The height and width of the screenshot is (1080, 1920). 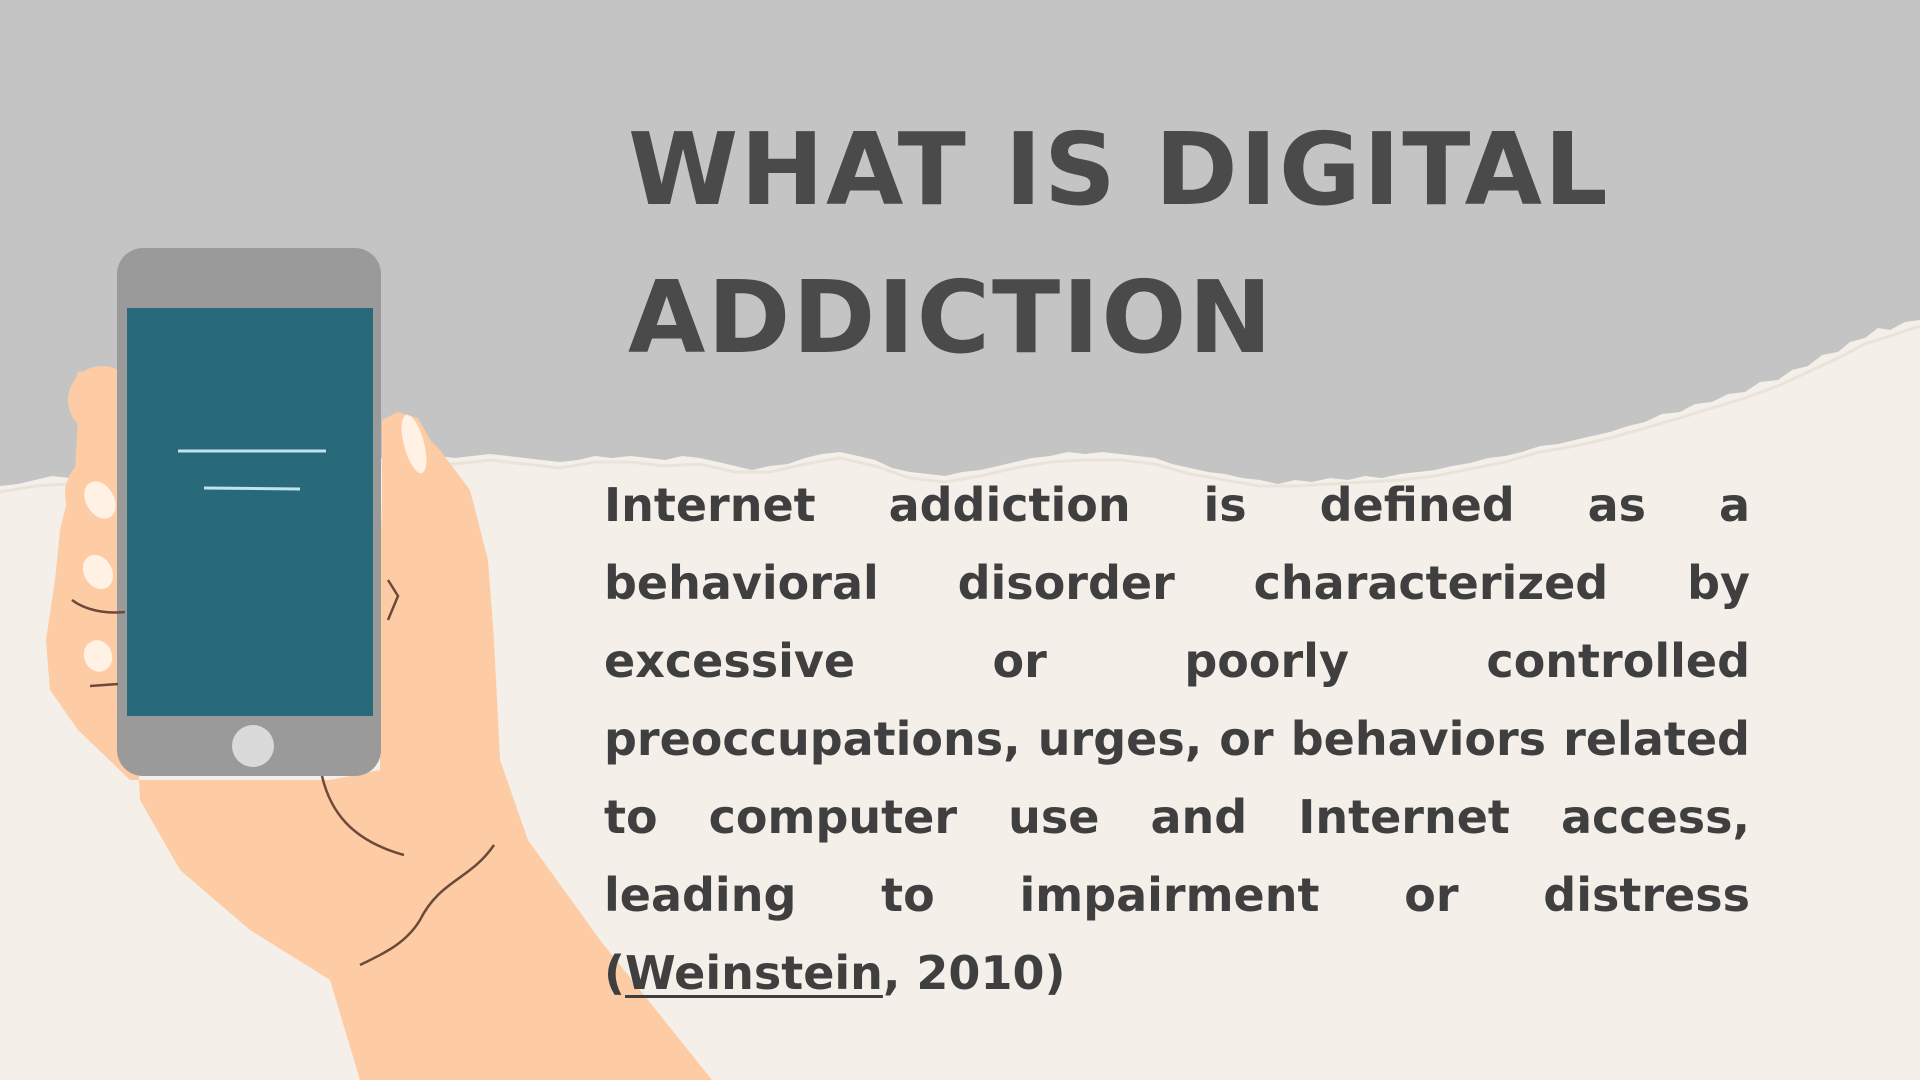 What do you see at coordinates (253, 746) in the screenshot?
I see `phone-home-button` at bounding box center [253, 746].